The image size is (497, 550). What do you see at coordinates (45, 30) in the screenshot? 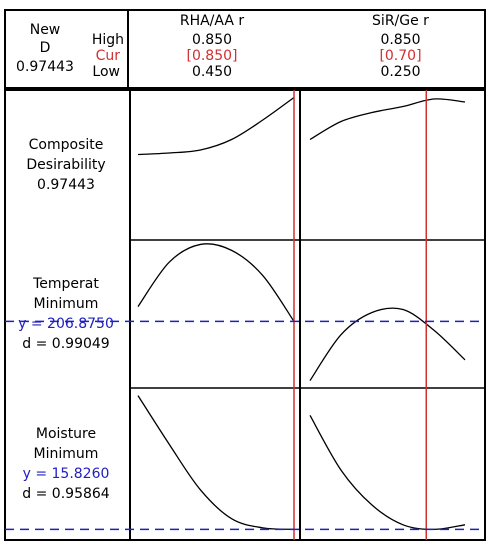
I see `header-new: New` at bounding box center [45, 30].